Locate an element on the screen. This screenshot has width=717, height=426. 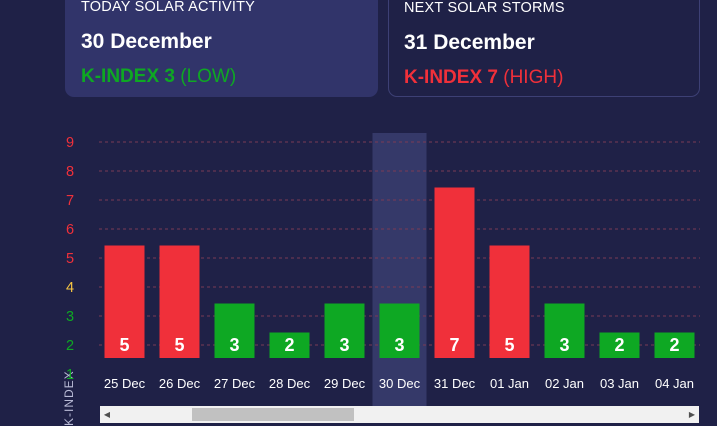
y-tick-label: 6 is located at coordinates (70, 230).